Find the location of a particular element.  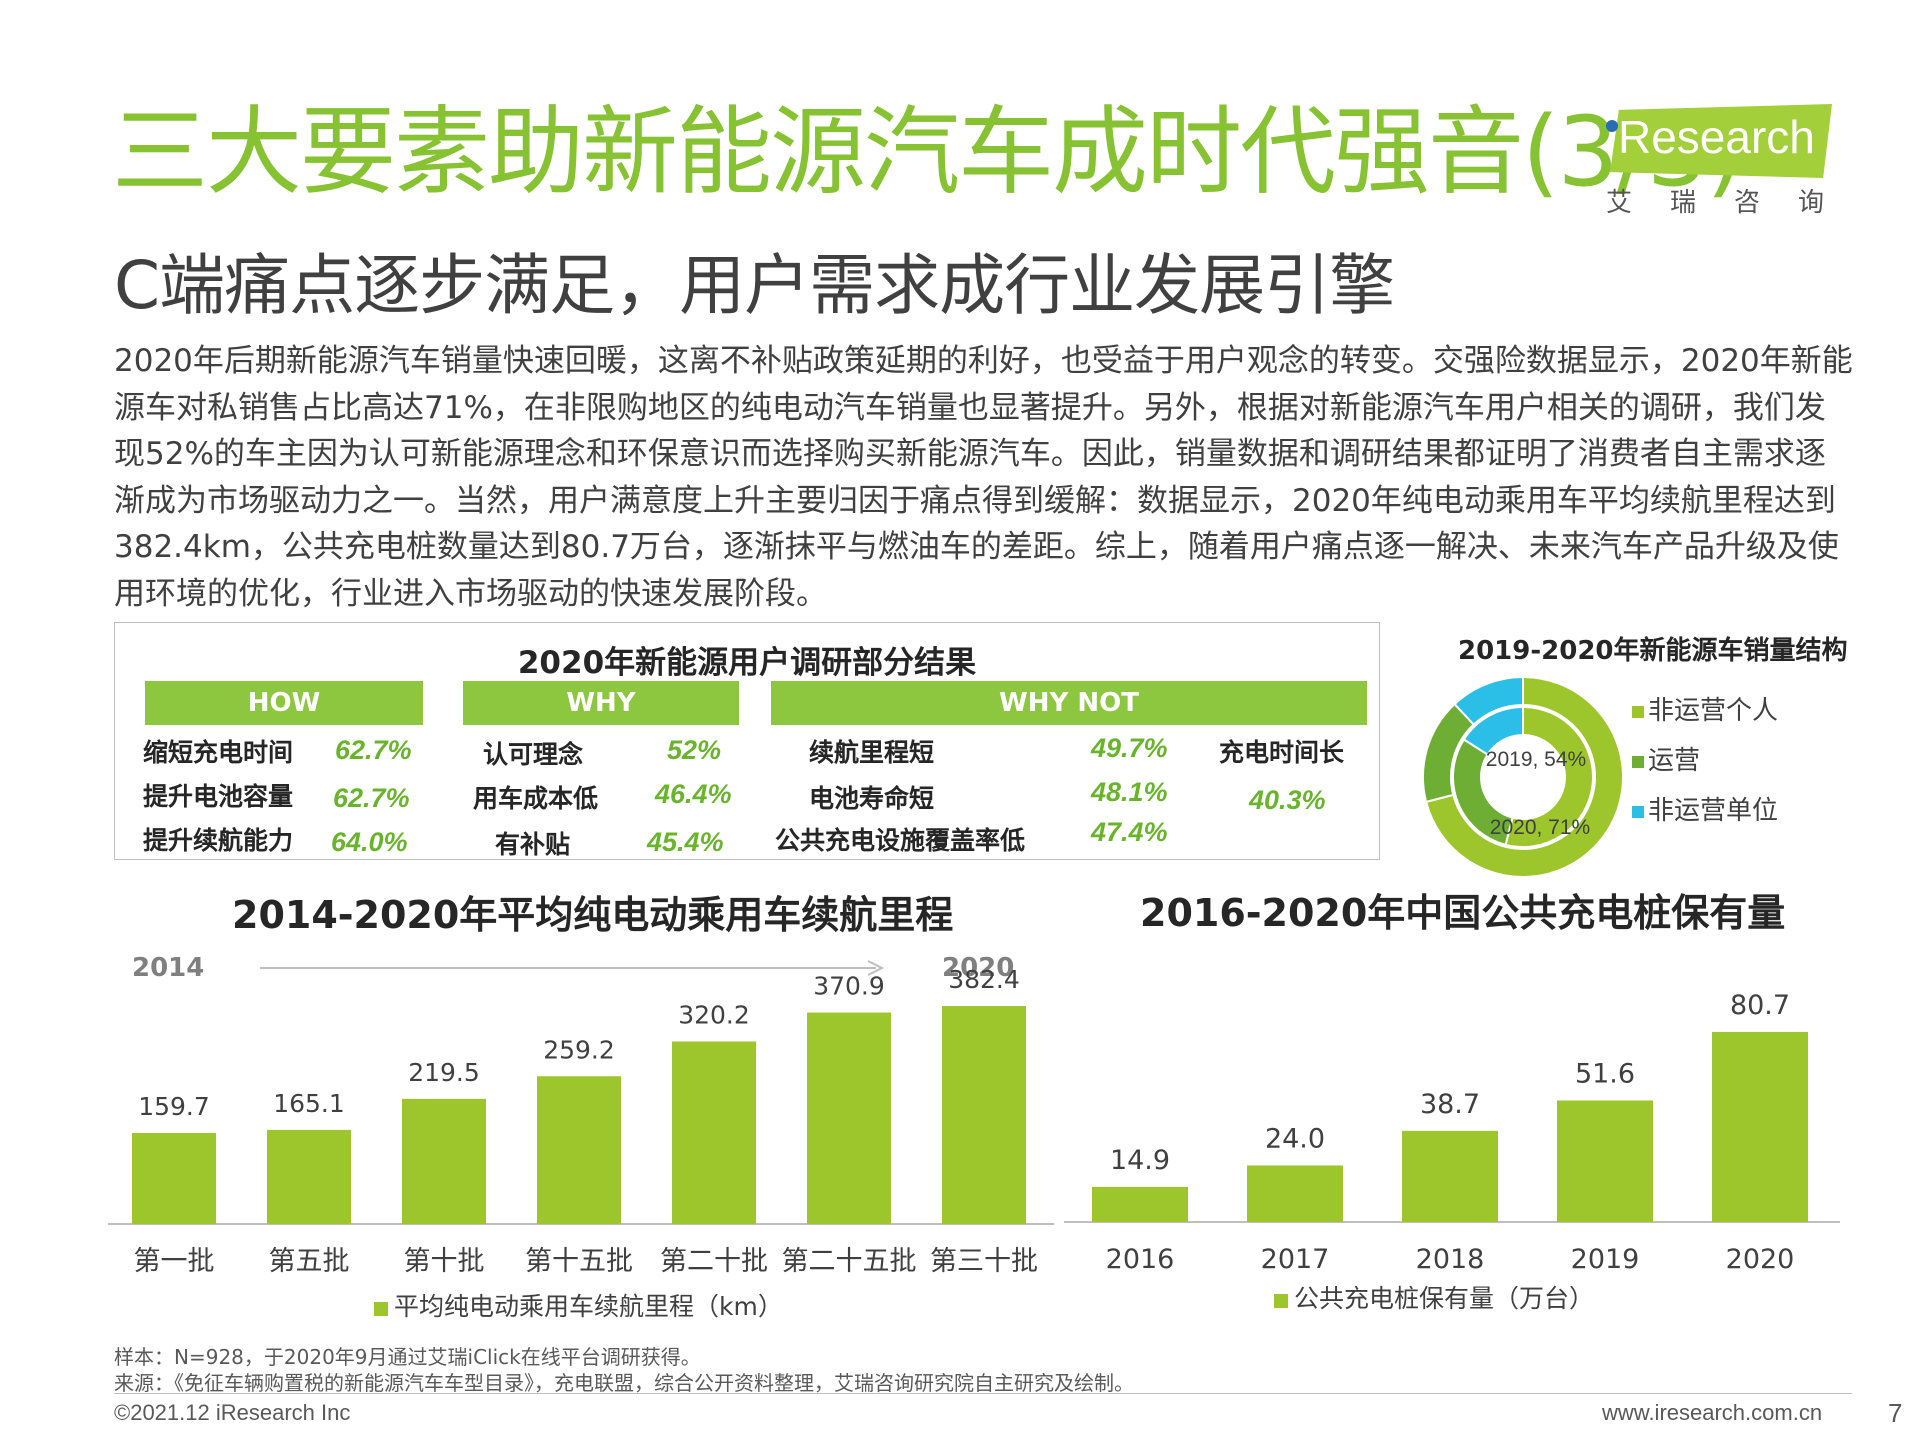

whynot-label-1: 续航里程短 is located at coordinates (872, 752).